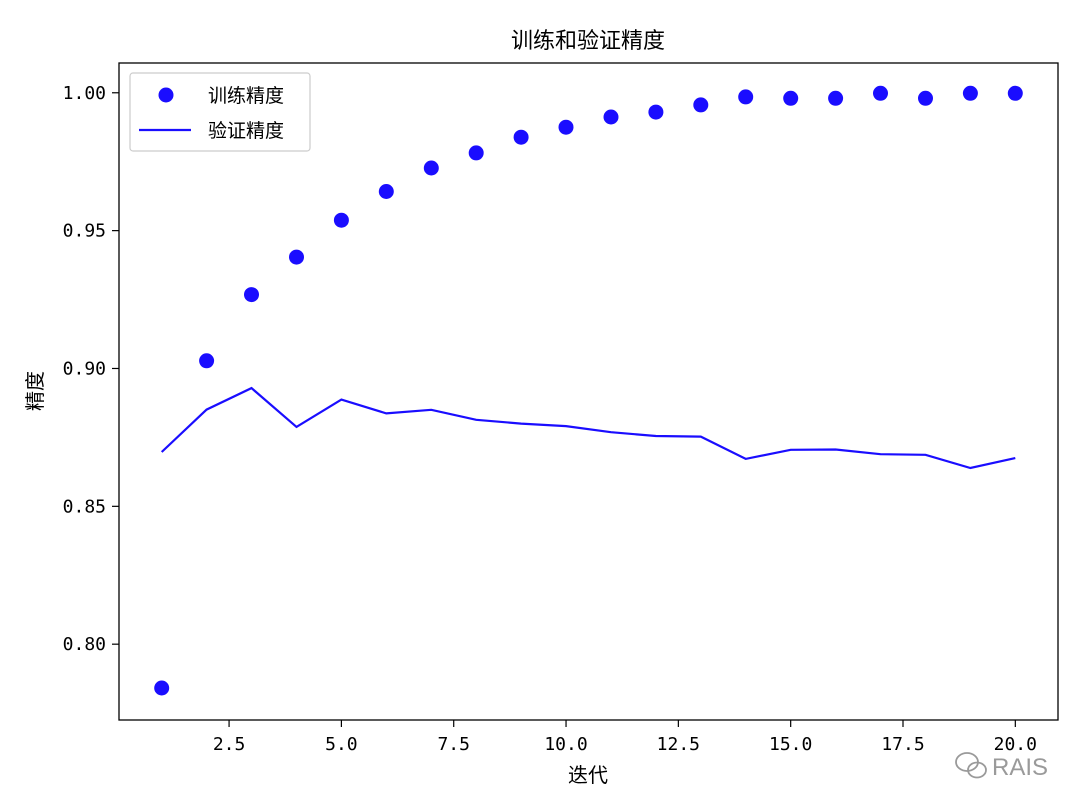 The image size is (1080, 811). I want to click on x-tick-label: 7.5, so click(453, 744).